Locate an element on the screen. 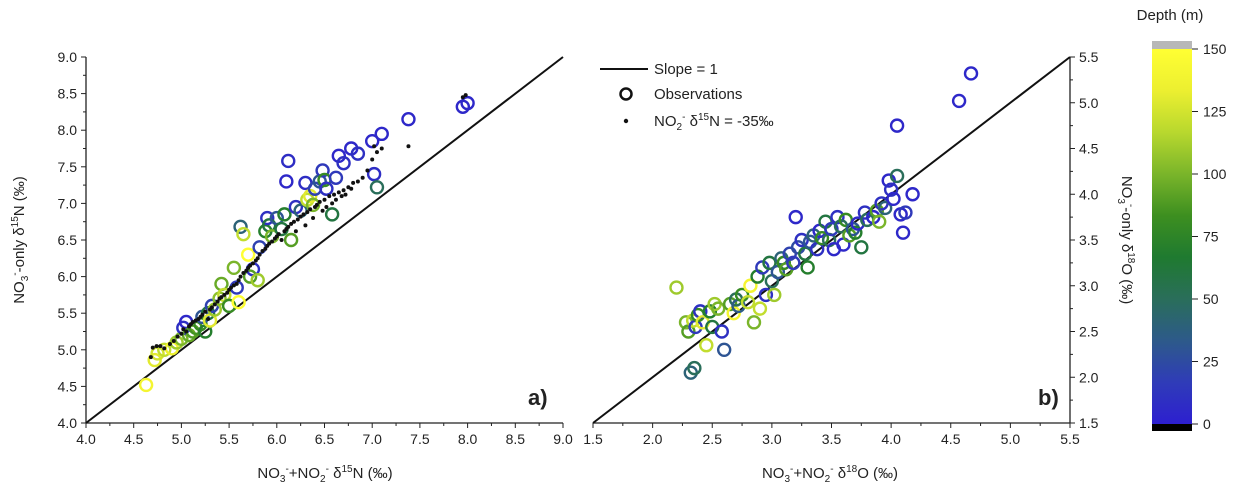 The width and height of the screenshot is (1247, 485). y-tick-label: 5.5 is located at coordinates (1089, 57).